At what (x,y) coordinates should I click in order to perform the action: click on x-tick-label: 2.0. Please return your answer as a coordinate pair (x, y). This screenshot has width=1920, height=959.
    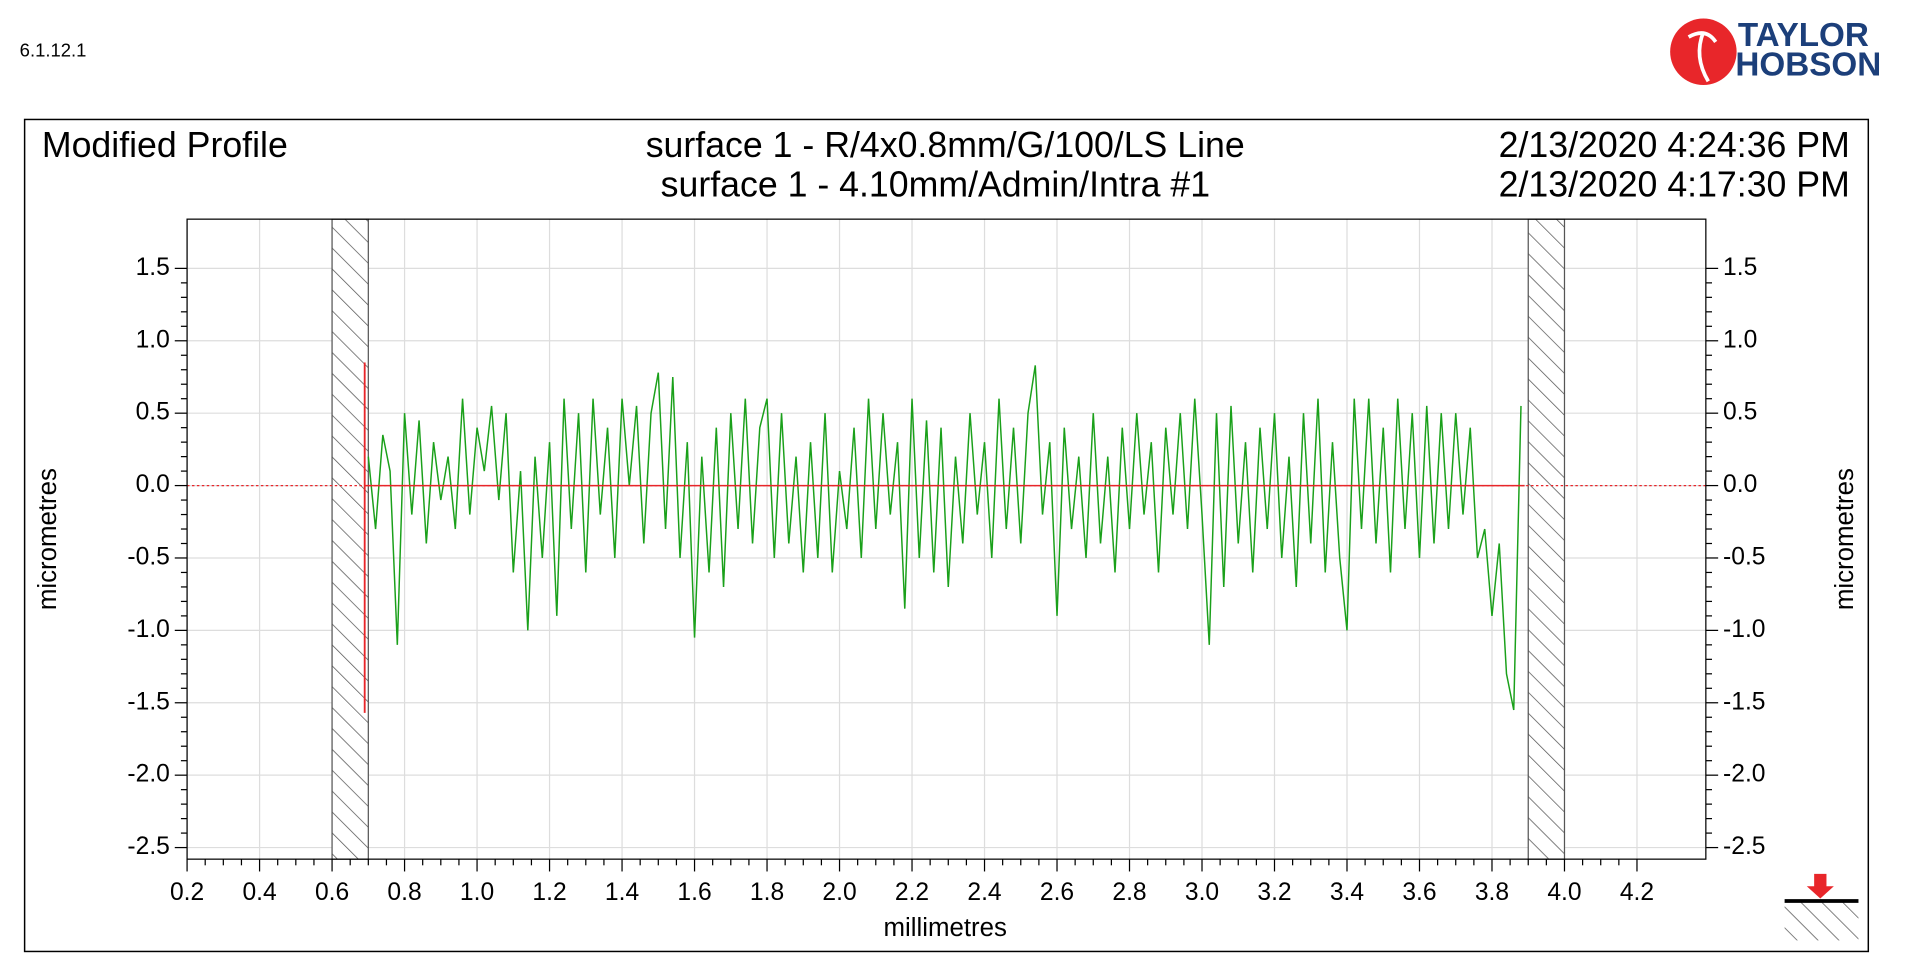
    Looking at the image, I should click on (839, 892).